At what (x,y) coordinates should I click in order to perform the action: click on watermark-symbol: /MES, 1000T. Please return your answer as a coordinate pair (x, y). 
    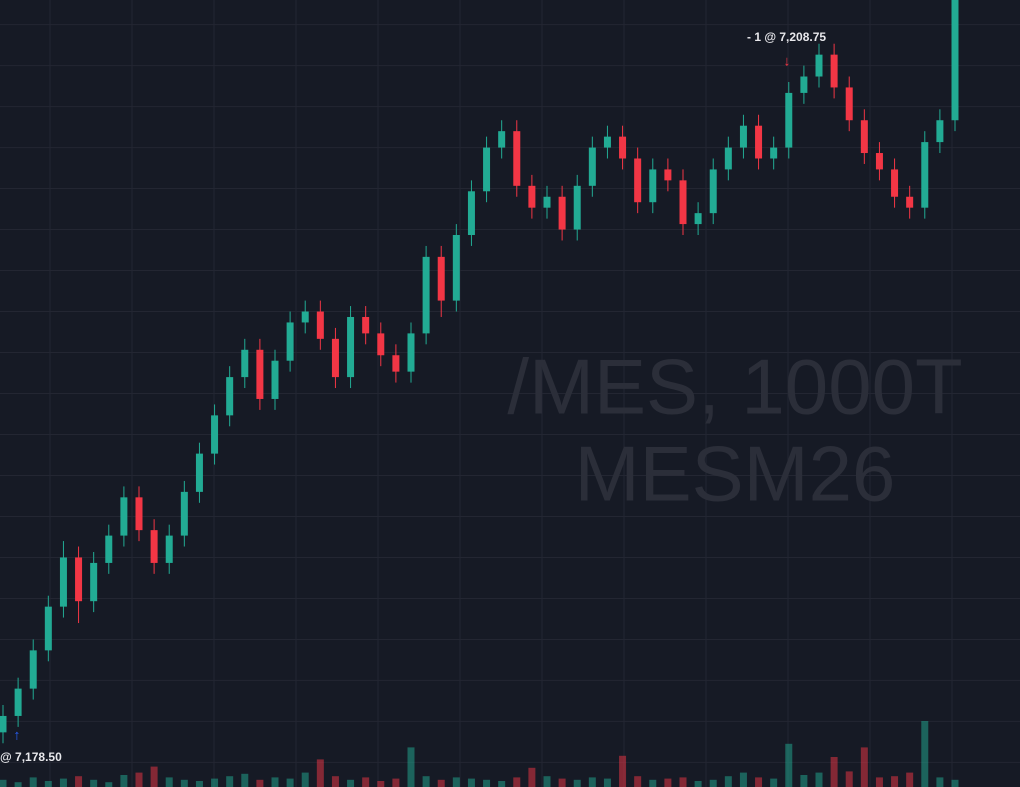
    Looking at the image, I should click on (734, 387).